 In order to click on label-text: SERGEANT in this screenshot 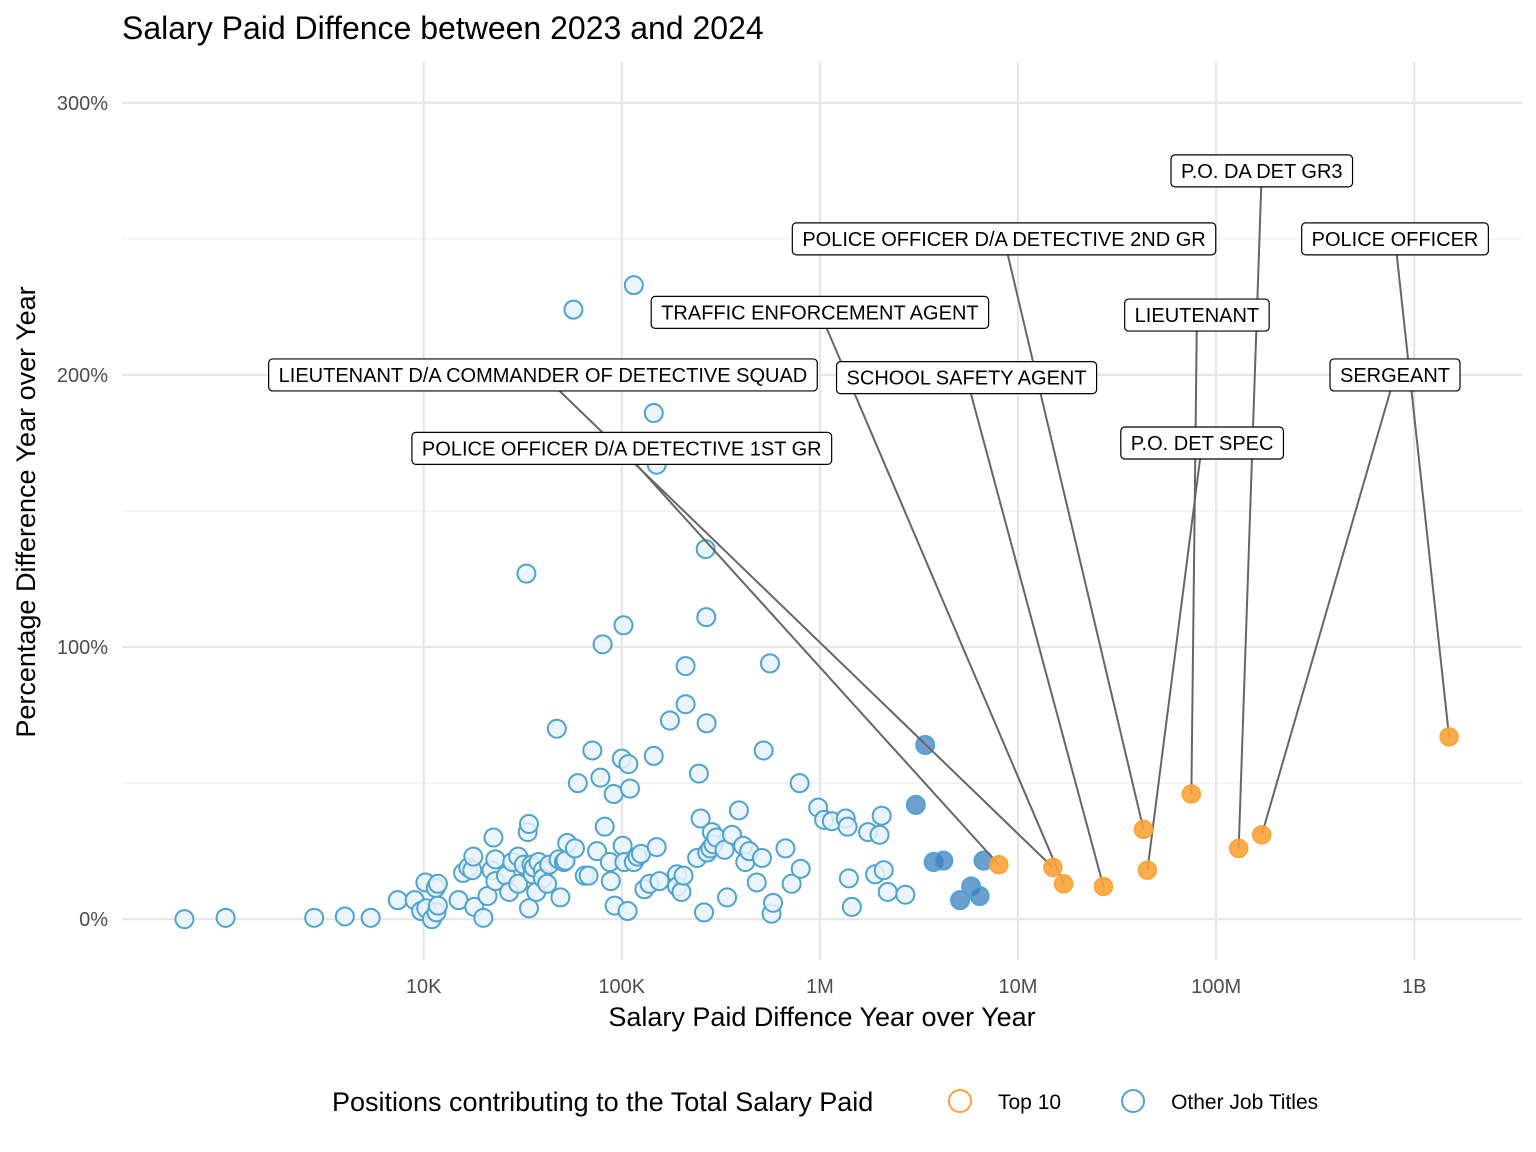, I will do `click(1395, 376)`.